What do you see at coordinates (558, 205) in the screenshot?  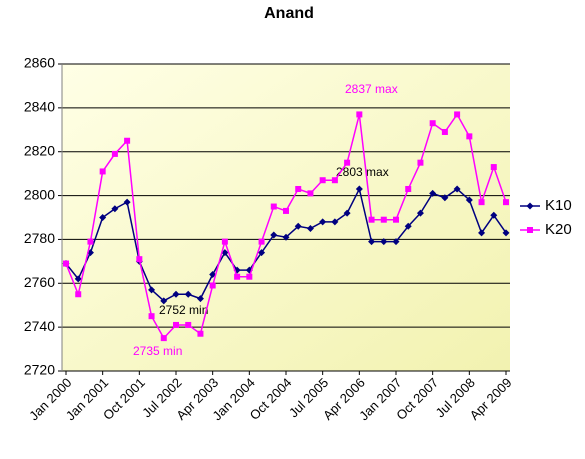 I see `legend-label: K10` at bounding box center [558, 205].